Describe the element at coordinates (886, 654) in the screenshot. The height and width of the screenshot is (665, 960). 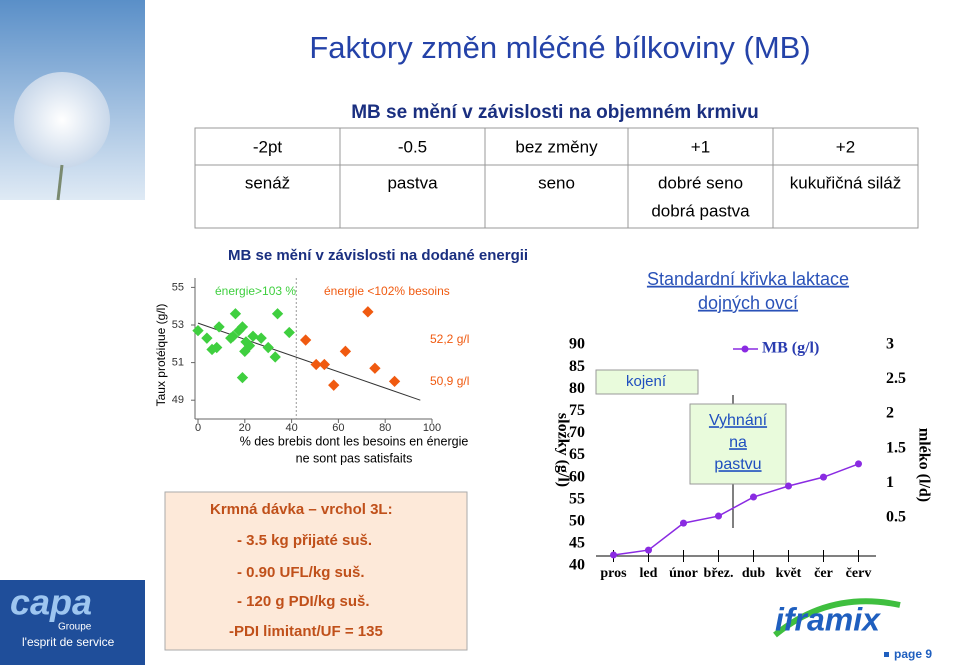
I see `bullet` at that location.